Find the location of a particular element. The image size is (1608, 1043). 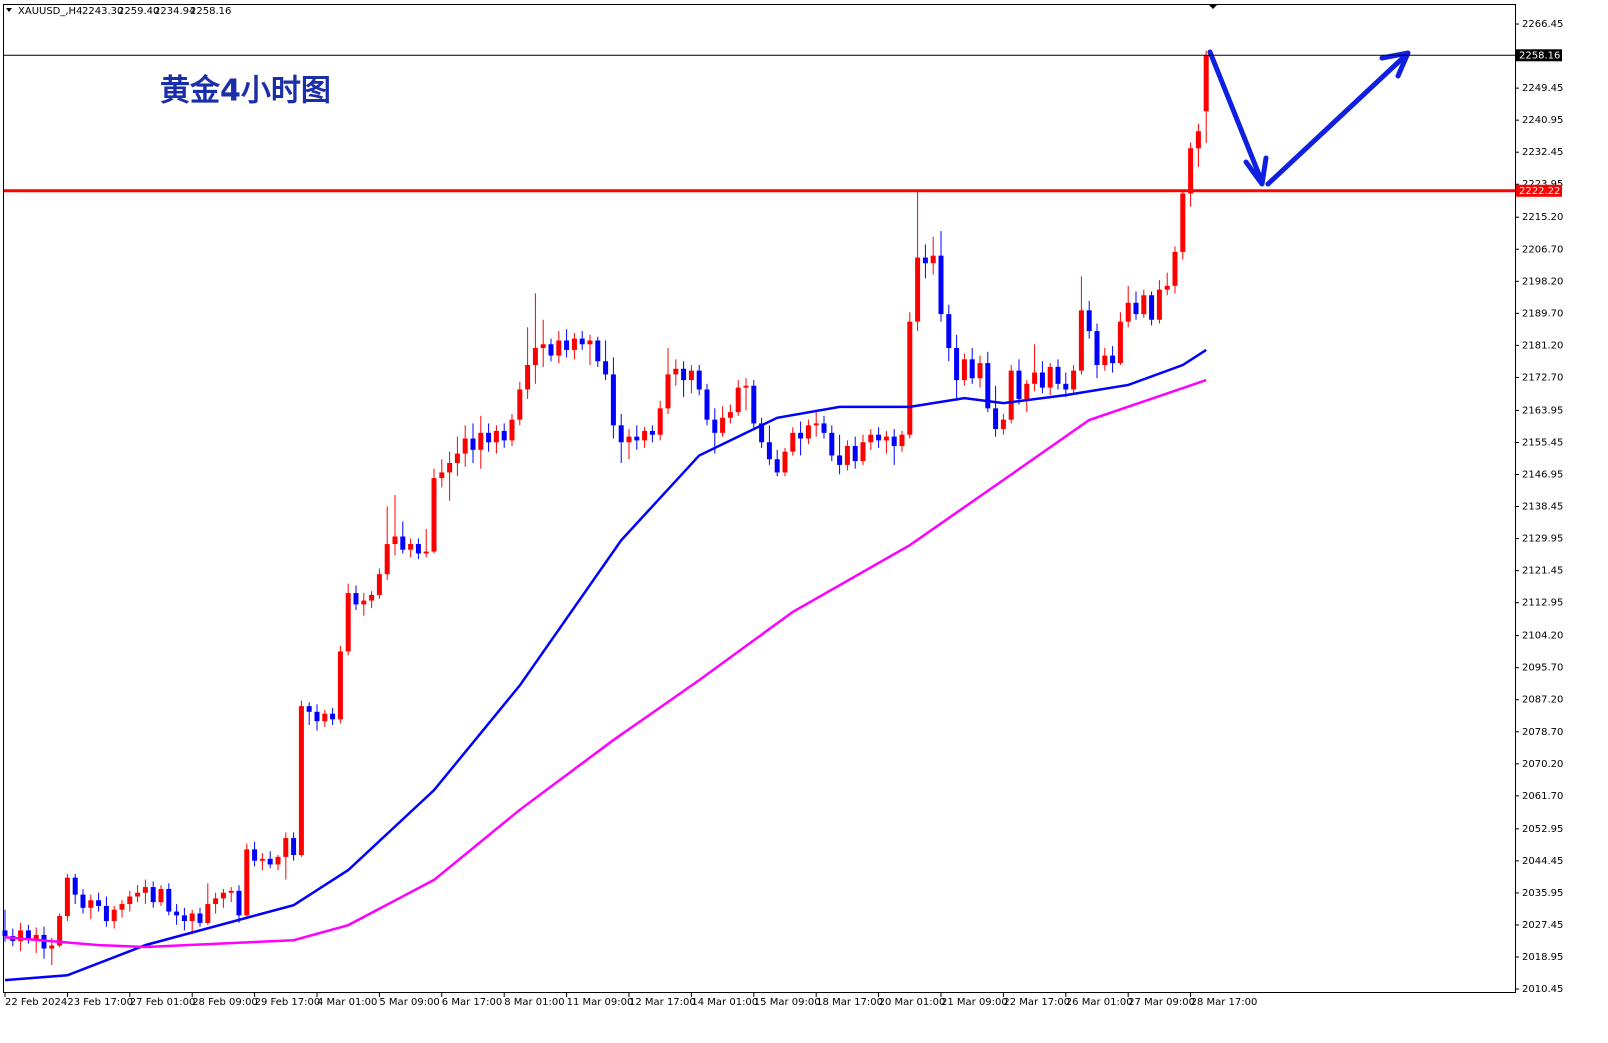

y-tick-label: 2189.70 is located at coordinates (1542, 313).